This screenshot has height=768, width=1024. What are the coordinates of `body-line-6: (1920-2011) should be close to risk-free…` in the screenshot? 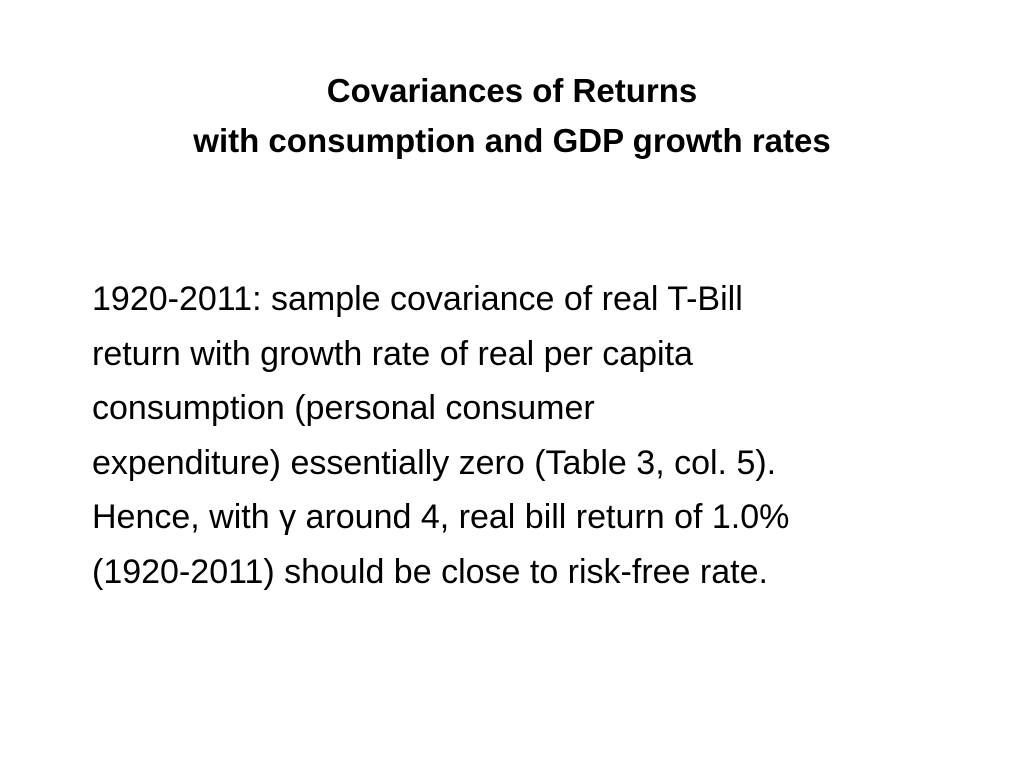 It's located at (430, 571).